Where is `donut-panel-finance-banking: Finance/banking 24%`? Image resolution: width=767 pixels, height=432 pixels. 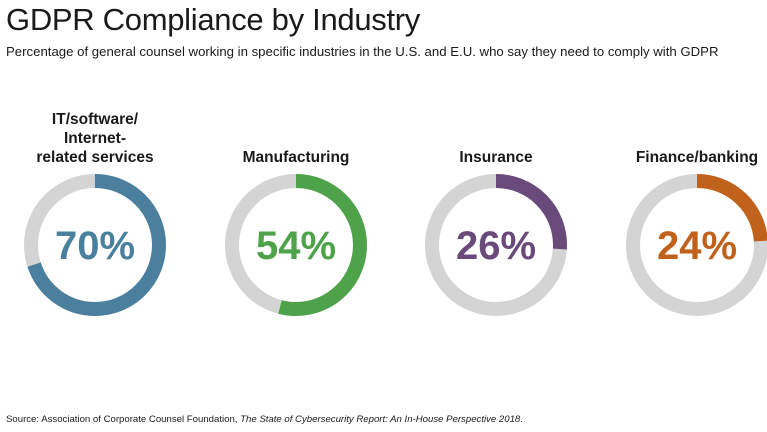 donut-panel-finance-banking: Finance/banking 24% is located at coordinates (684, 210).